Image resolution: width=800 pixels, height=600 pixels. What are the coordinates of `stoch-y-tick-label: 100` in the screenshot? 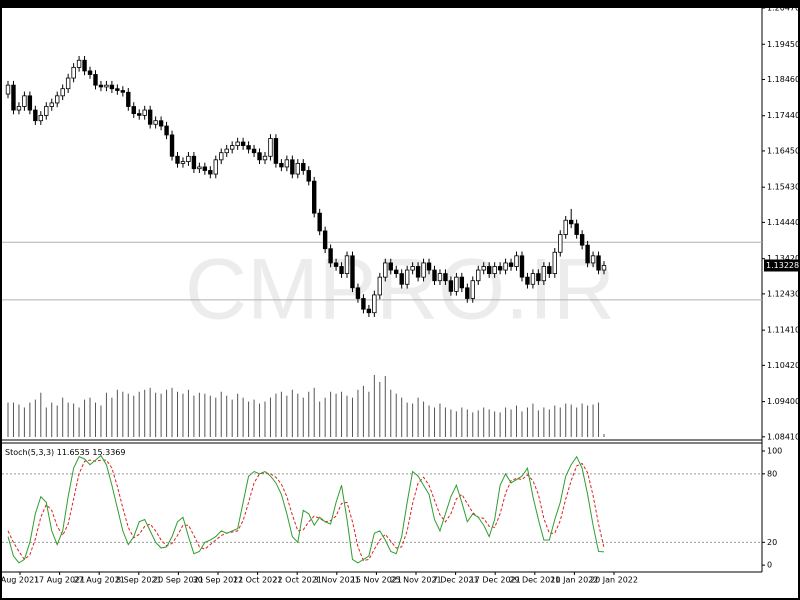 It's located at (774, 450).